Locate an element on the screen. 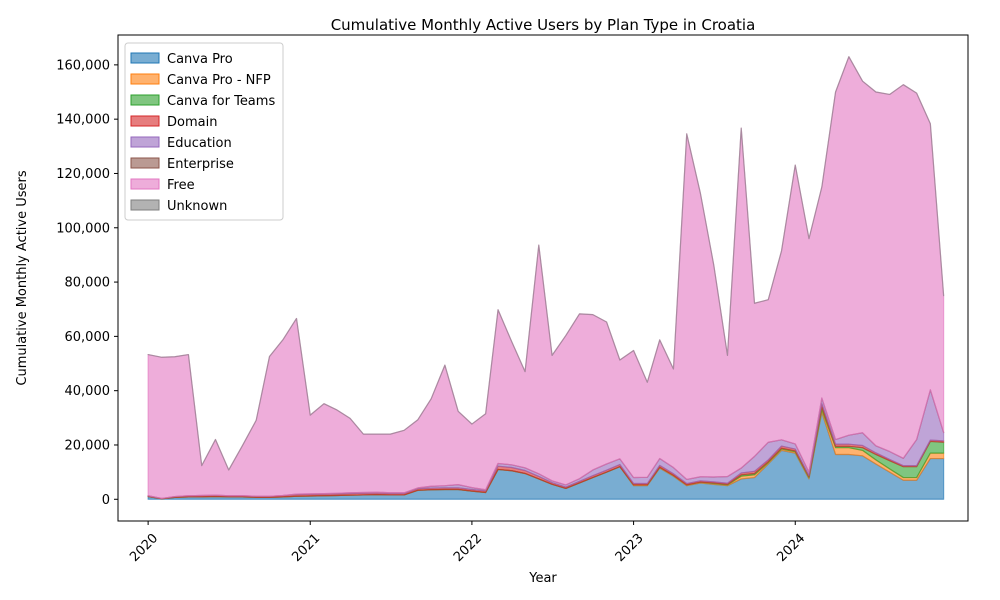  y-tick-label: 140,000 is located at coordinates (83, 120).